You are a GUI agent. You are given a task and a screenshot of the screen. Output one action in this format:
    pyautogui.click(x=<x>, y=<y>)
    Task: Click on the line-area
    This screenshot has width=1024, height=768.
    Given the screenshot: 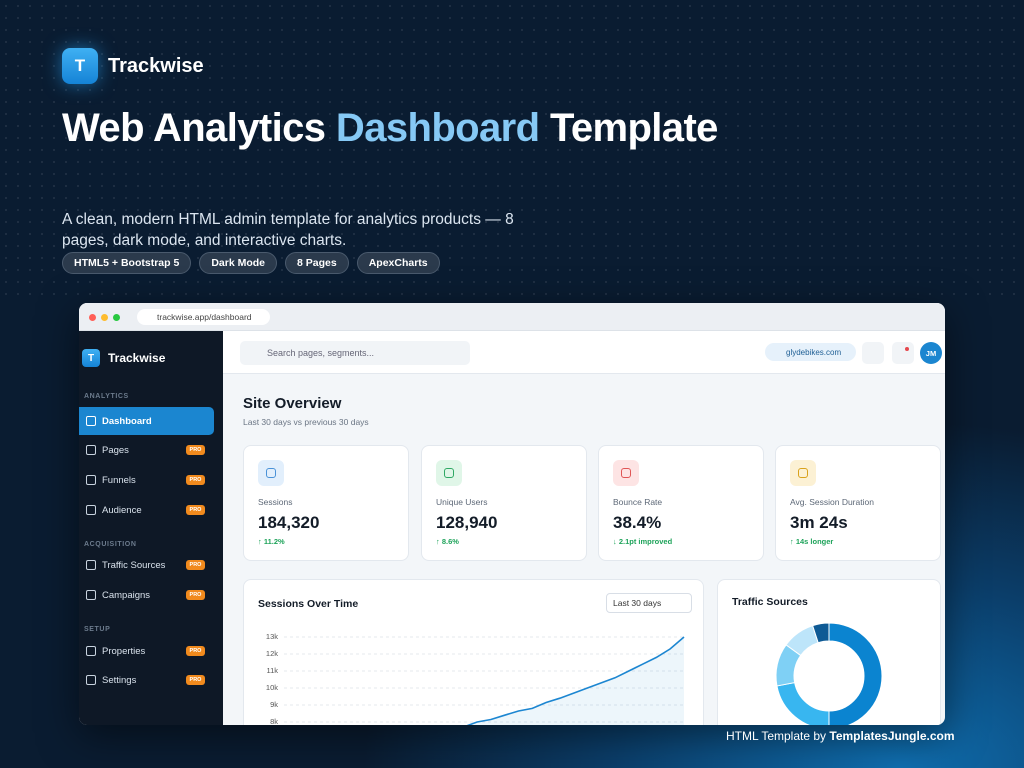 What is the action you would take?
    pyautogui.click(x=576, y=681)
    